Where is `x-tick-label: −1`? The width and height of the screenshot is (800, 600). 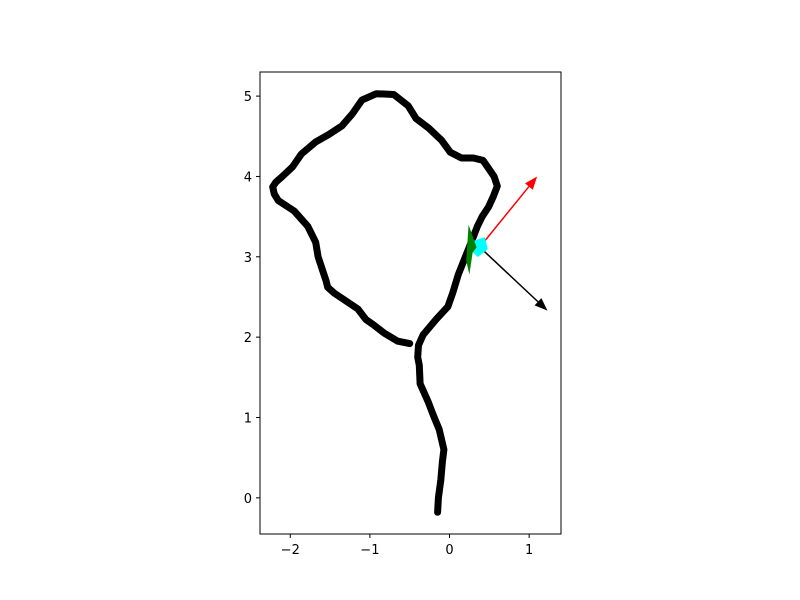
x-tick-label: −1 is located at coordinates (369, 550).